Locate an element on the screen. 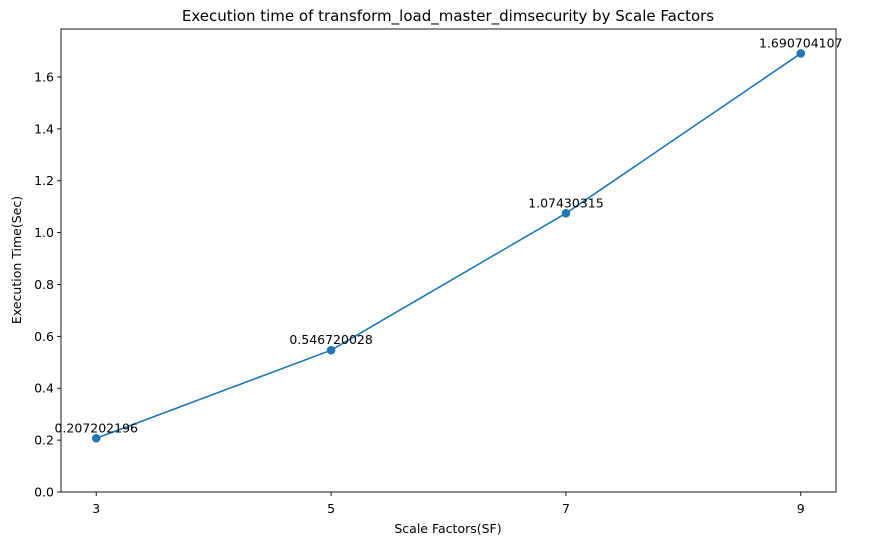 The width and height of the screenshot is (869, 545). data-label: 0.207202196 is located at coordinates (96, 427).